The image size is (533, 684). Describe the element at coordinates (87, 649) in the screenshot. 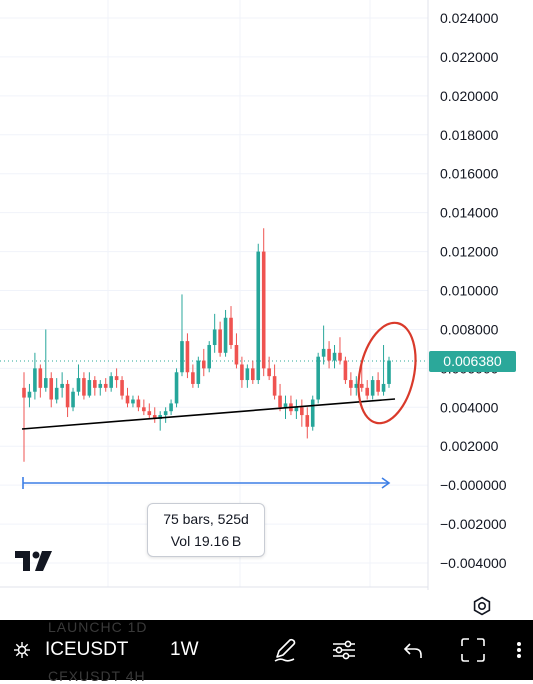

I see `symbol-button: ICEUSDT` at that location.